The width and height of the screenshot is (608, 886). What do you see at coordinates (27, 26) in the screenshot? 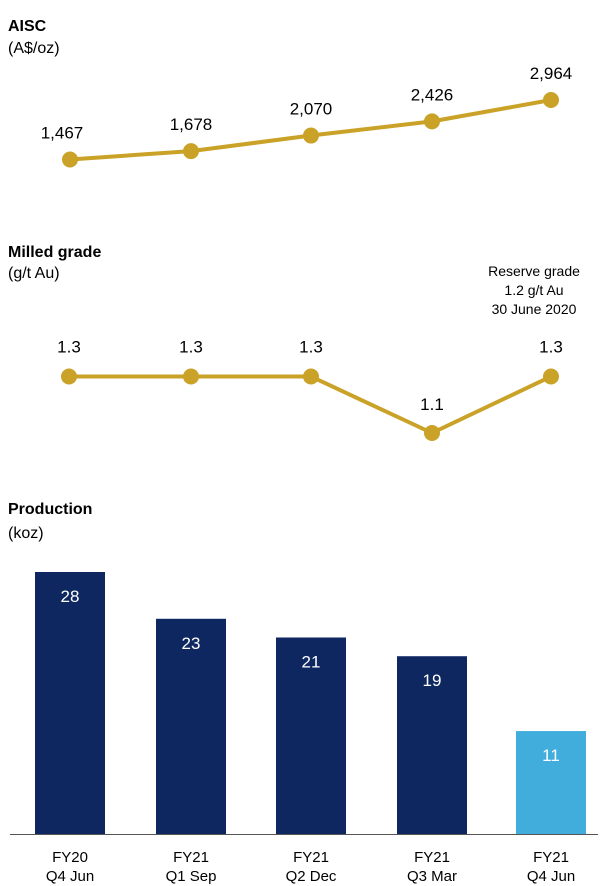
I see `aisc-title: AISC` at bounding box center [27, 26].